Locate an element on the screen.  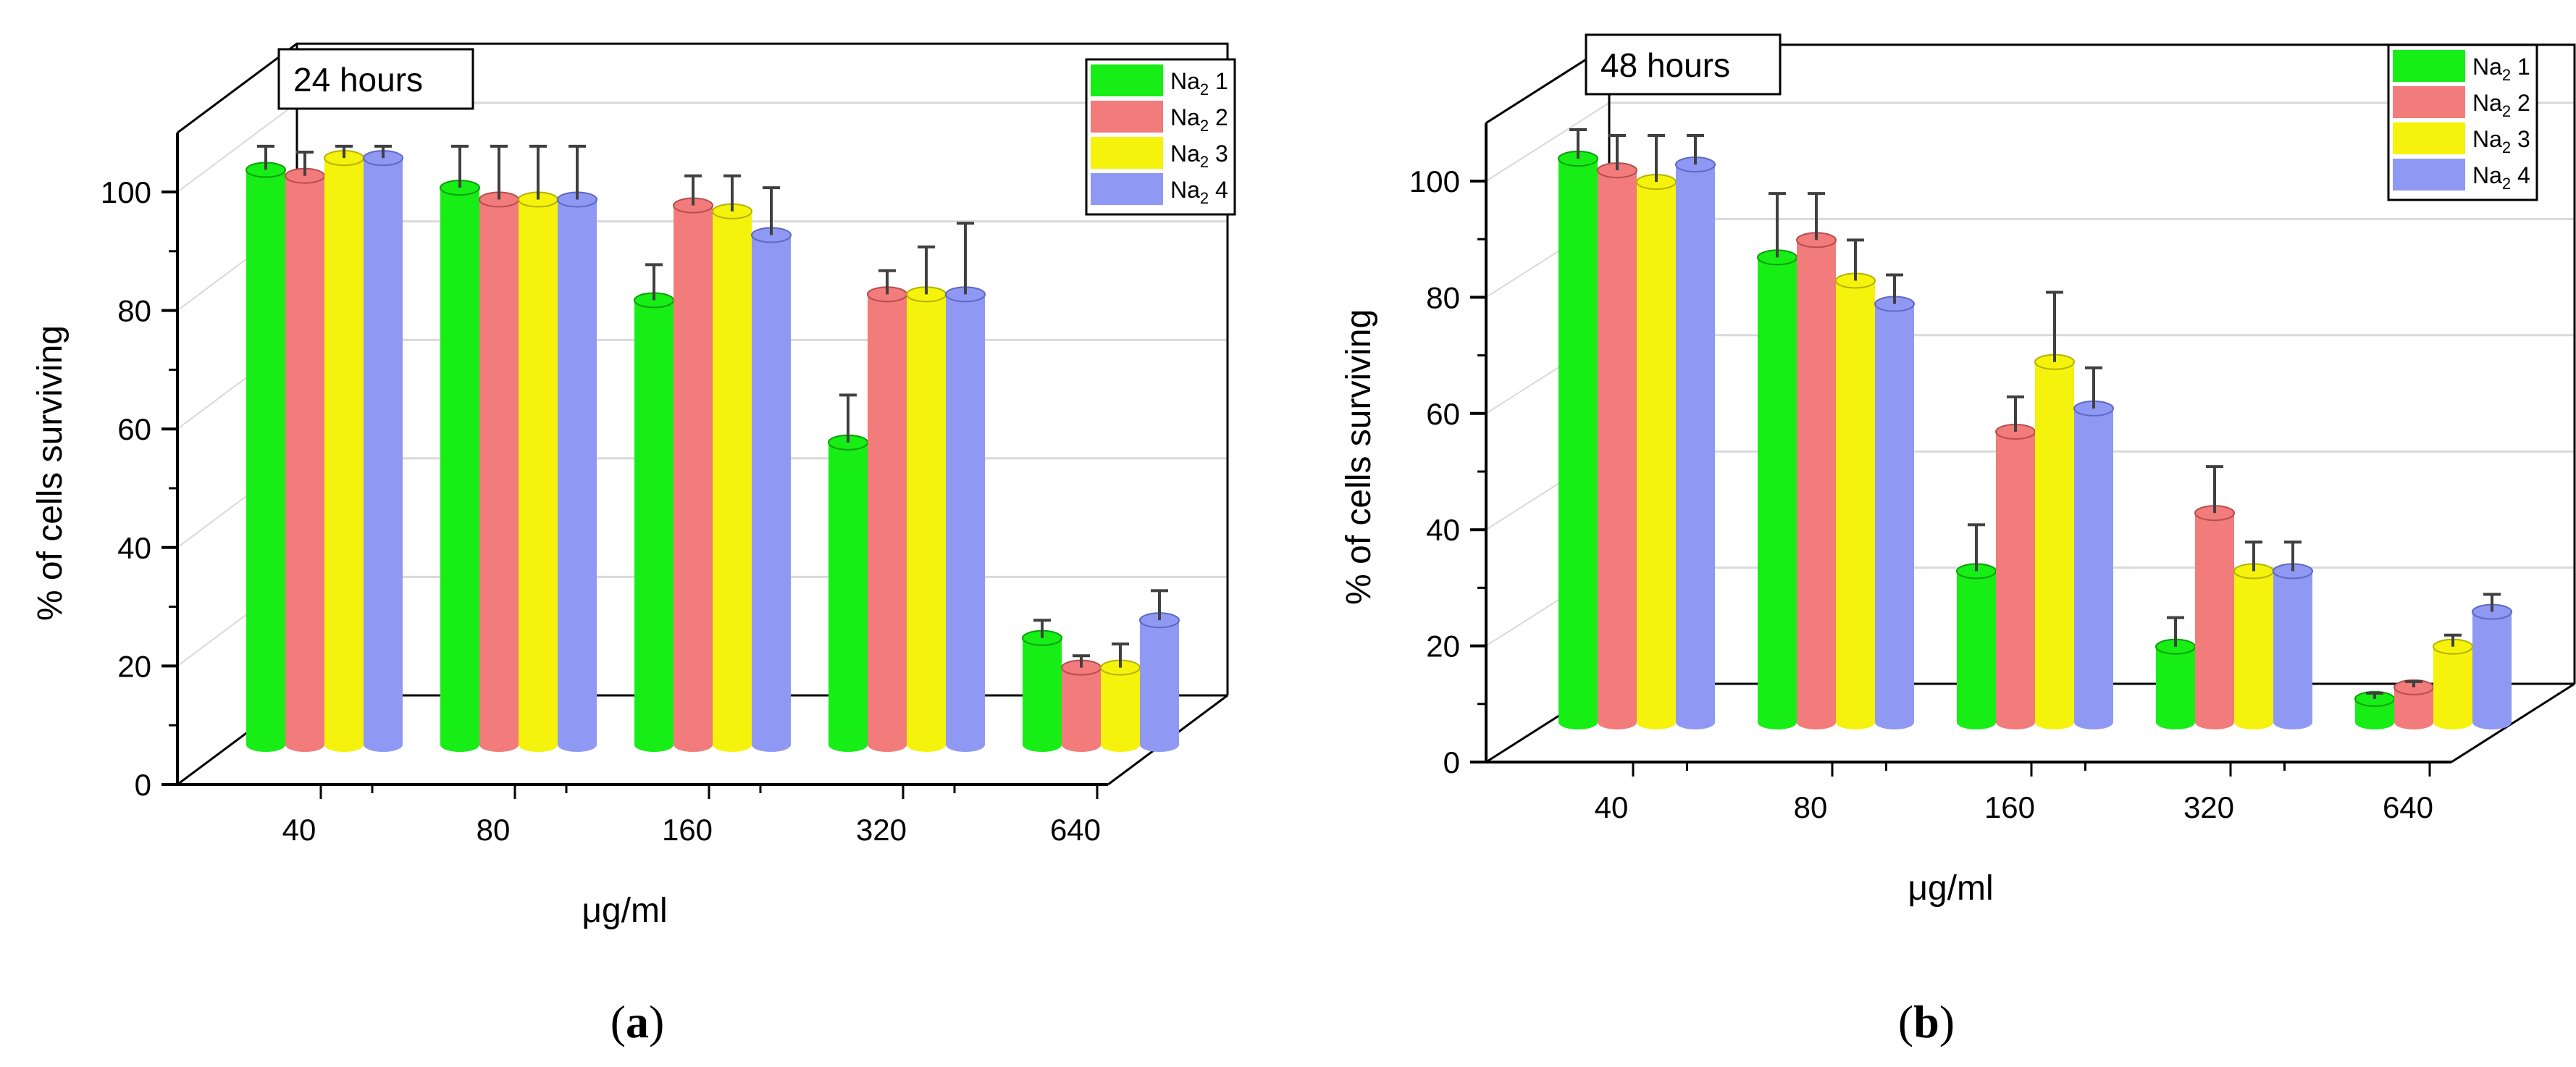
y-tick-label: 20 is located at coordinates (1443, 647).